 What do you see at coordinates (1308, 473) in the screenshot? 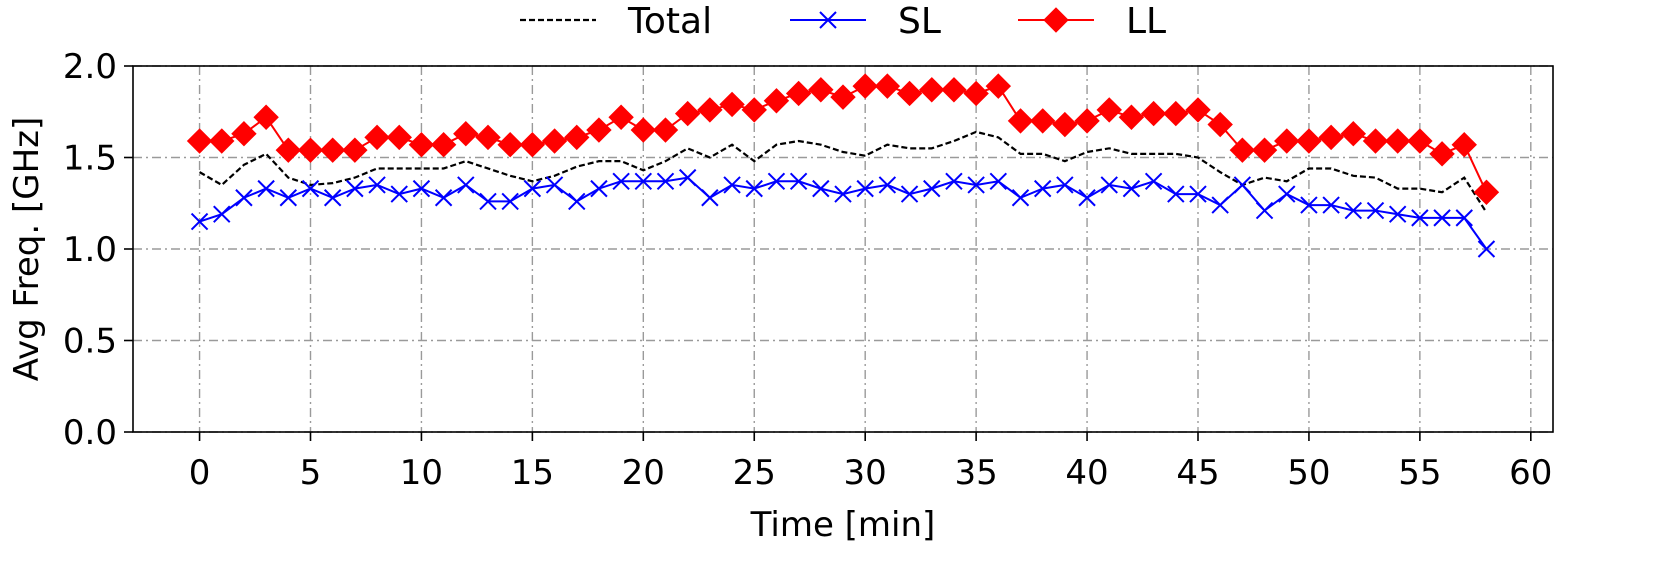
I see `x-tick-label: 50` at bounding box center [1308, 473].